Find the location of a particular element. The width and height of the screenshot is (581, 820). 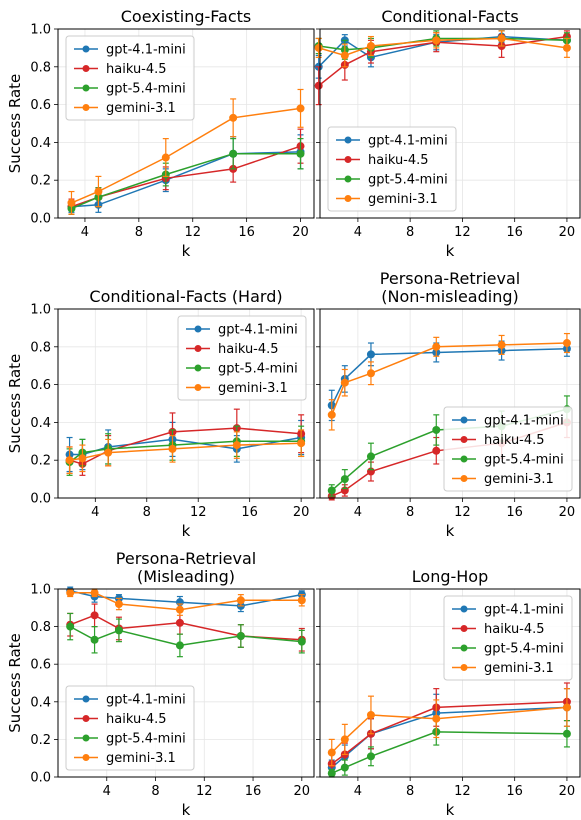

y-axis-label: Success Rate is located at coordinates (15, 683).